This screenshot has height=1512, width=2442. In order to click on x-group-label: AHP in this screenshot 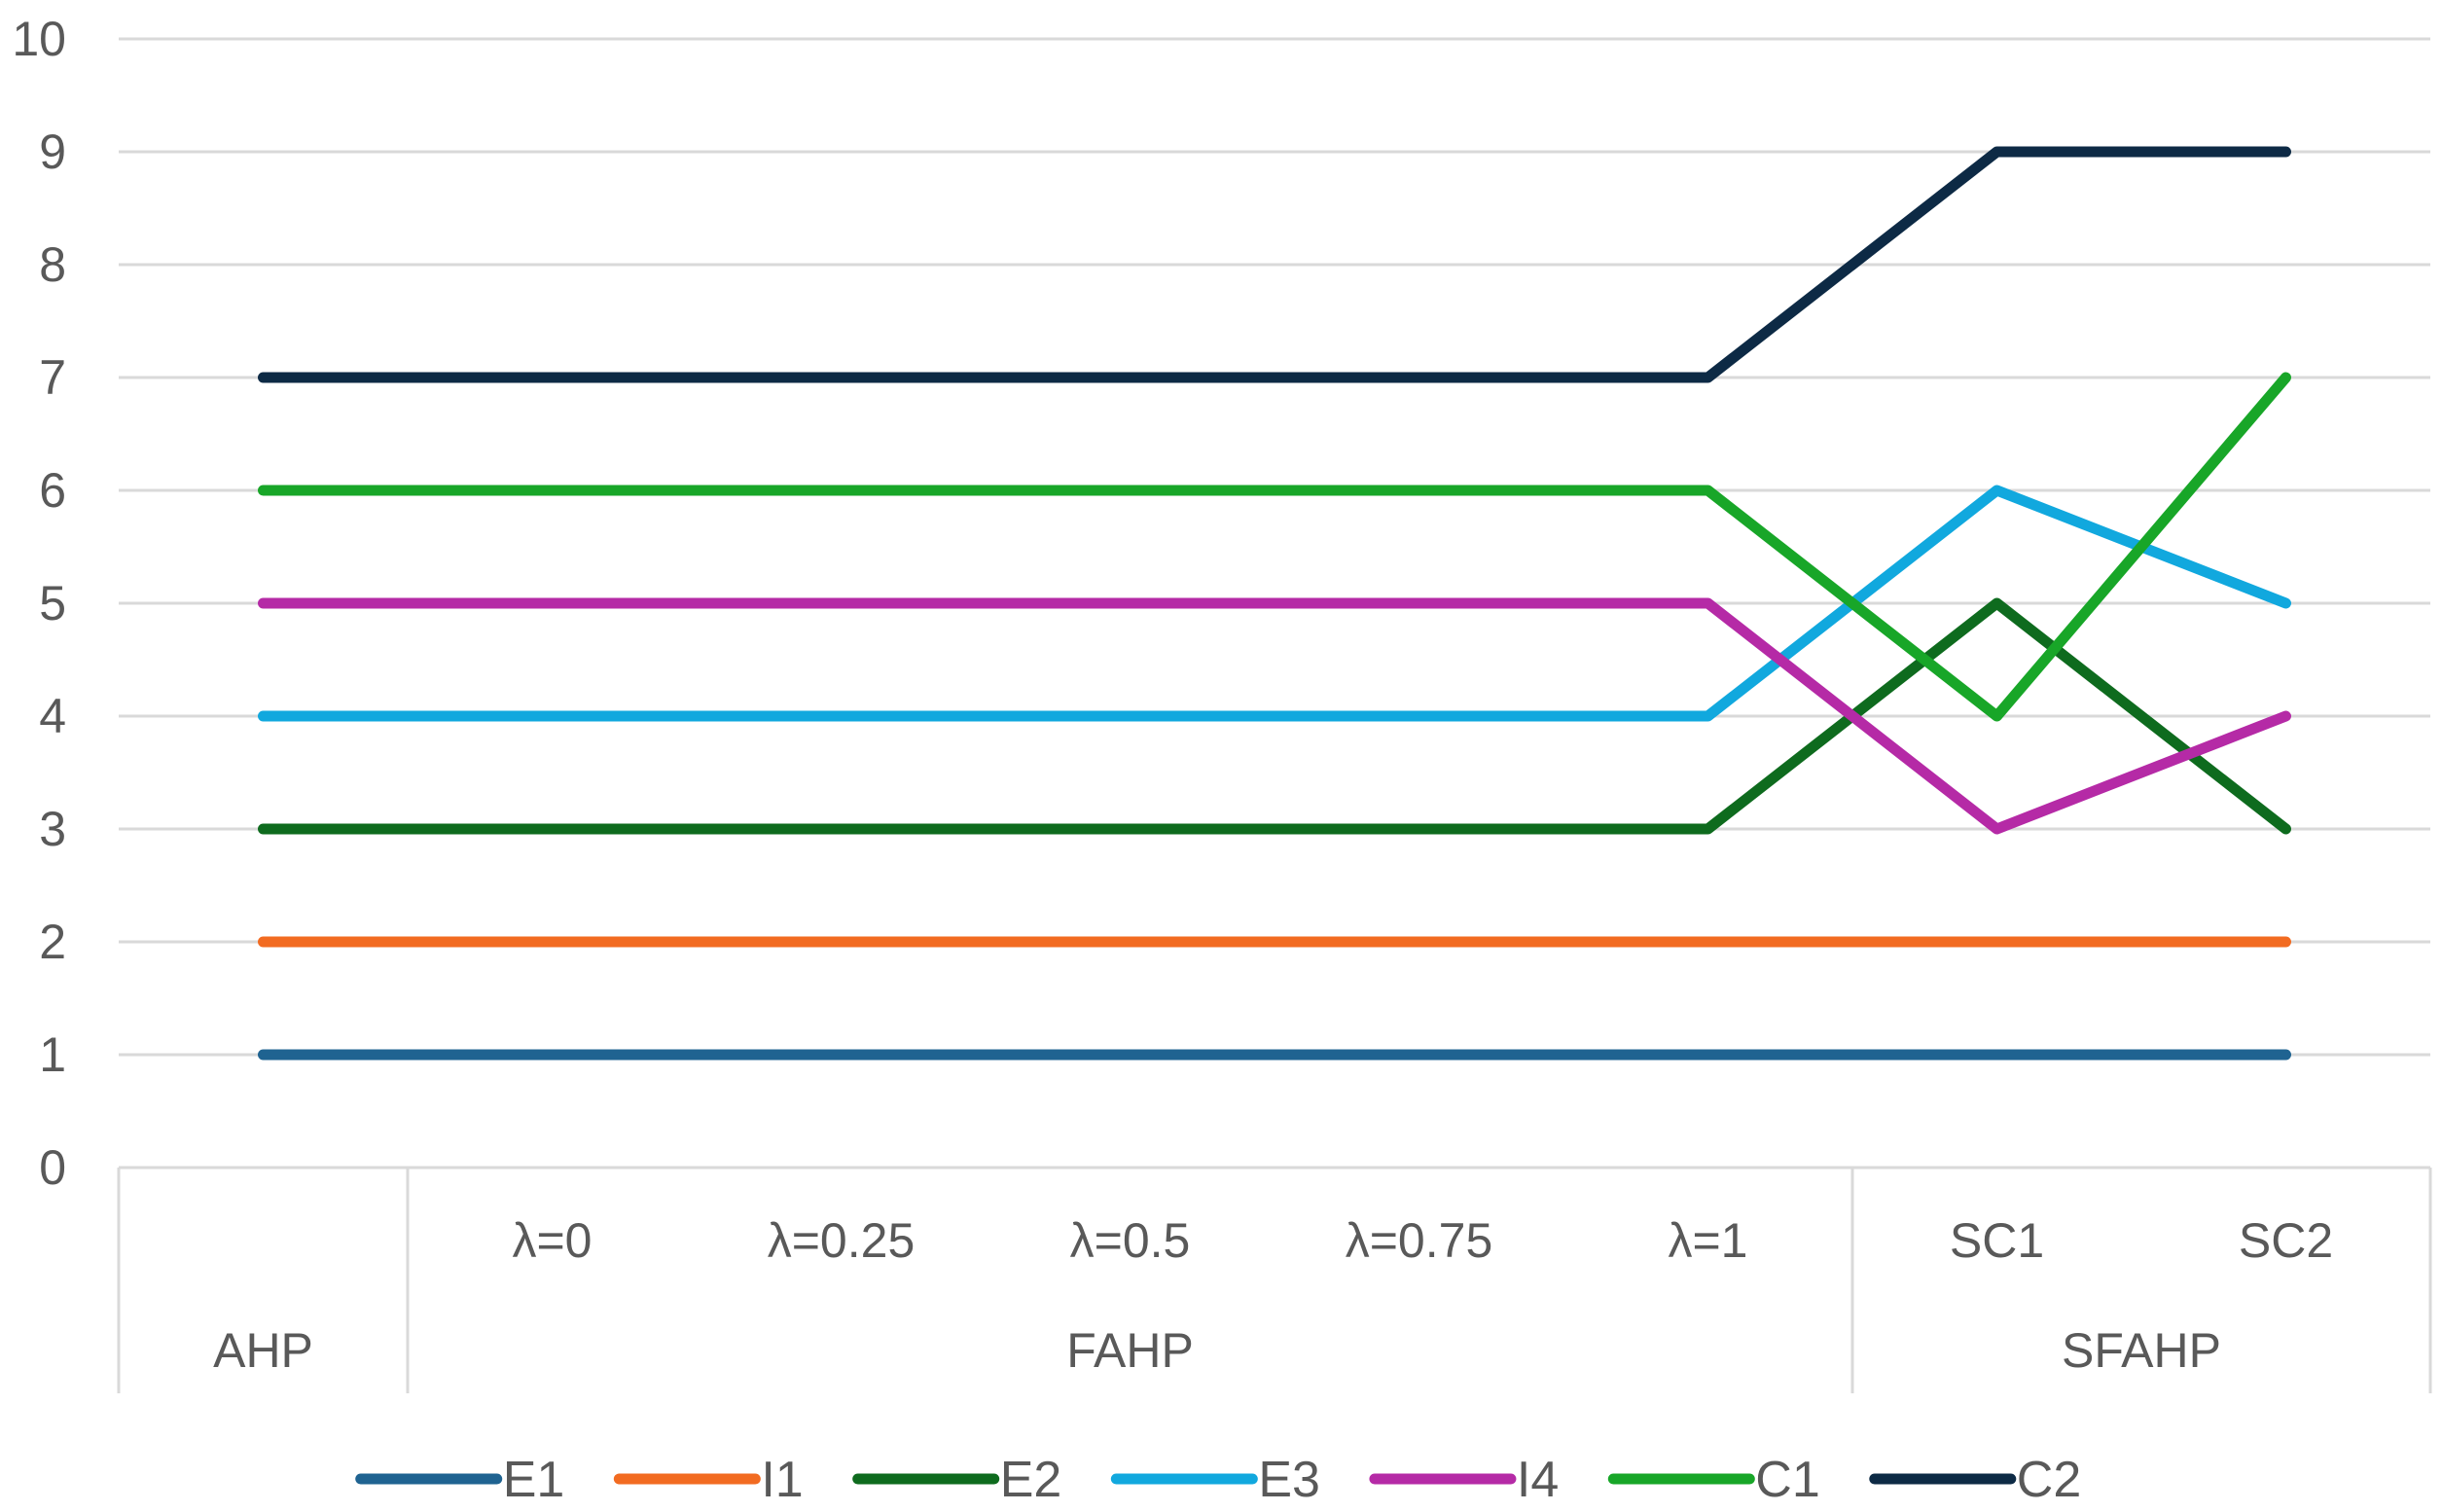, I will do `click(263, 1350)`.